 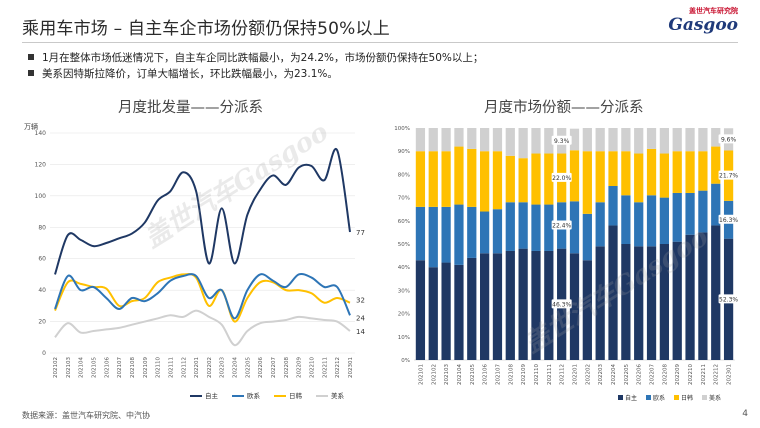 I want to click on x-tick-label: 202104, so click(x=82, y=367).